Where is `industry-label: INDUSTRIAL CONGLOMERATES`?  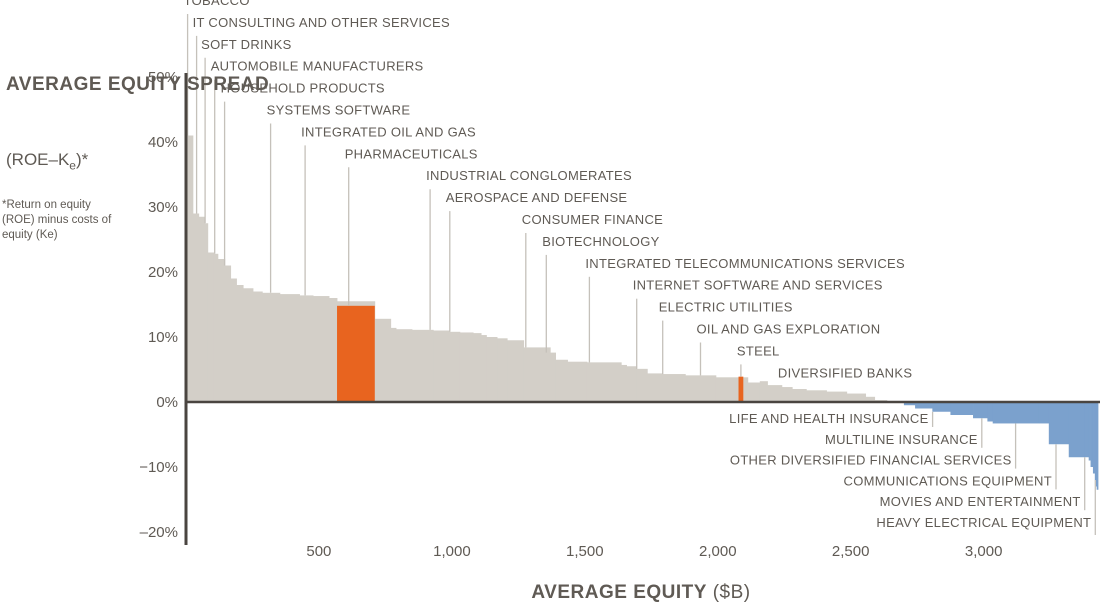
industry-label: INDUSTRIAL CONGLOMERATES is located at coordinates (529, 175).